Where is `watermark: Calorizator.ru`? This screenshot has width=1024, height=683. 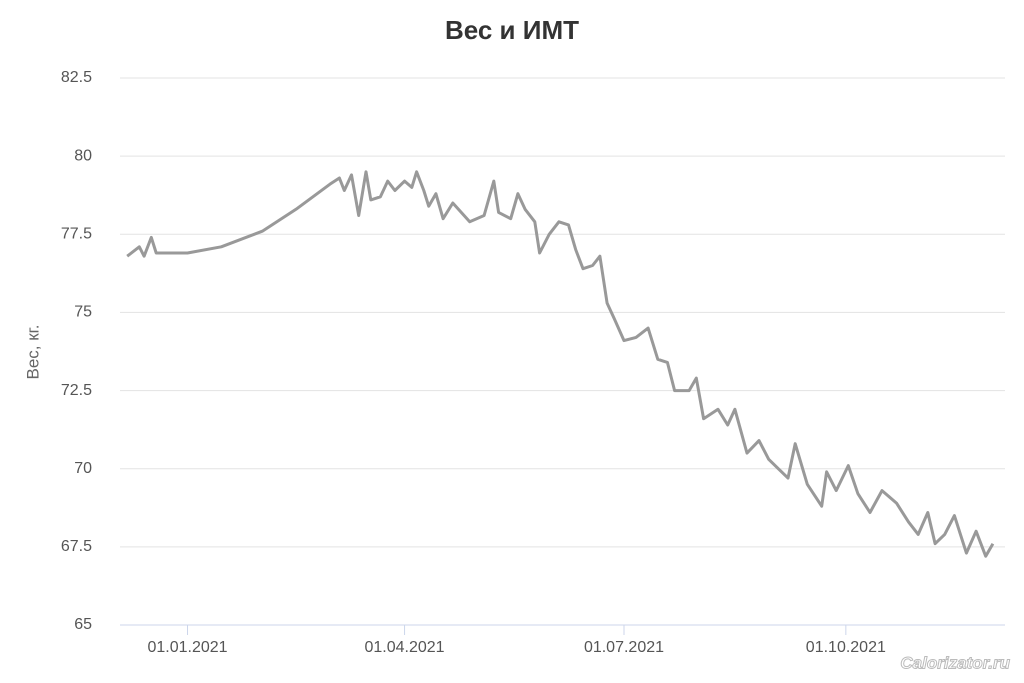 watermark: Calorizator.ru is located at coordinates (955, 662).